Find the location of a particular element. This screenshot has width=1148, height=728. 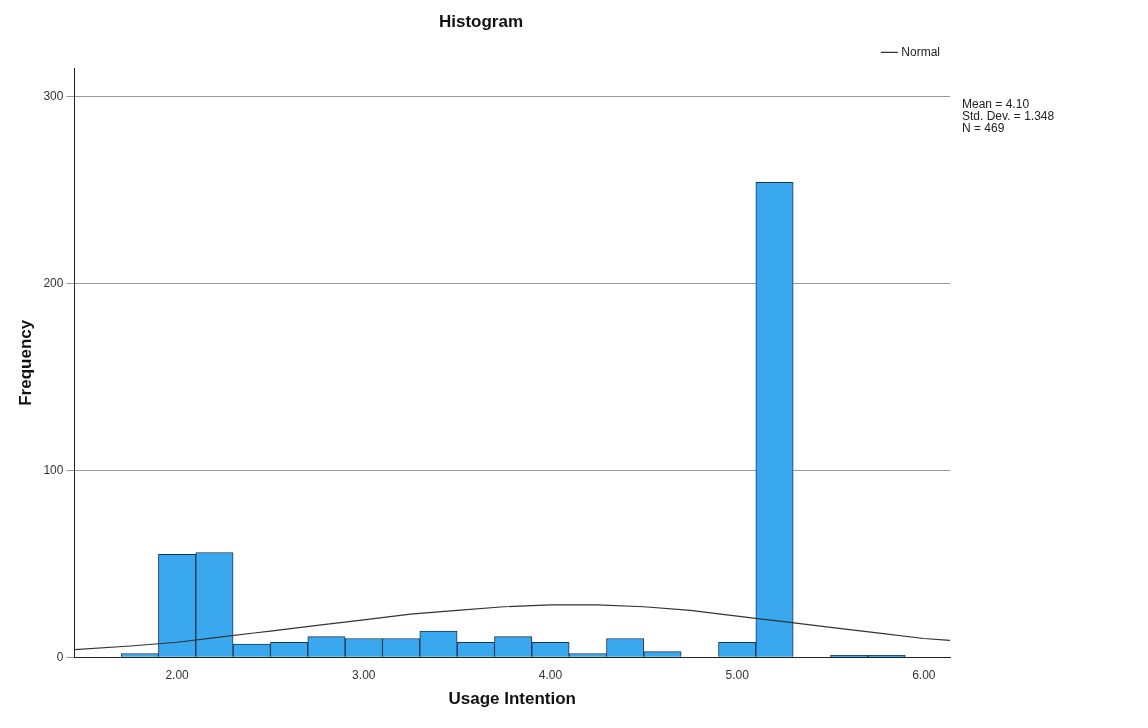

legend-label: Normal is located at coordinates (920, 51).